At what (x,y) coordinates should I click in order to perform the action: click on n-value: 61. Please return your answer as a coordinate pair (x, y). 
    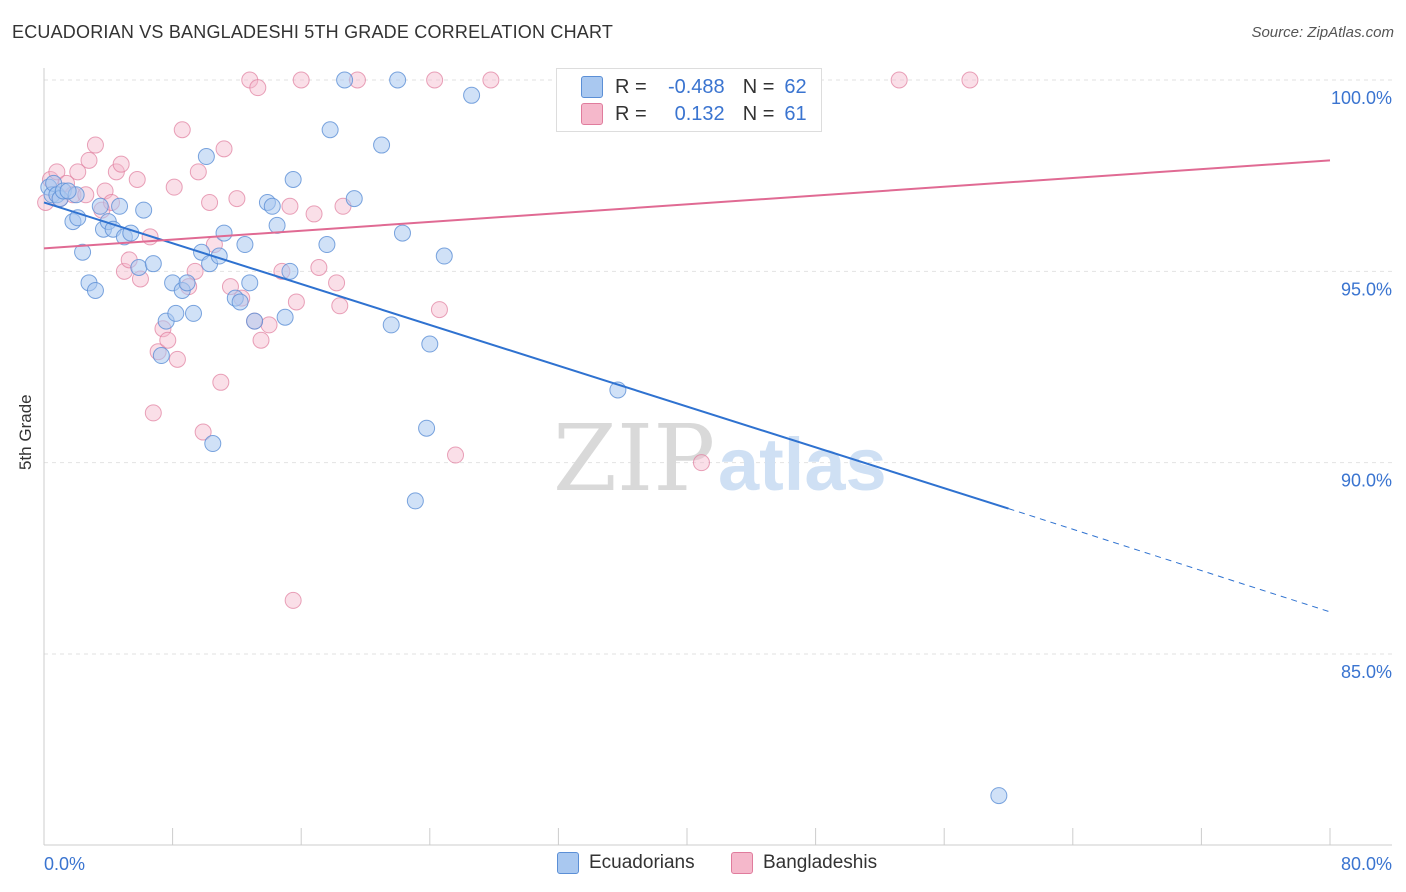
    Looking at the image, I should click on (795, 113).